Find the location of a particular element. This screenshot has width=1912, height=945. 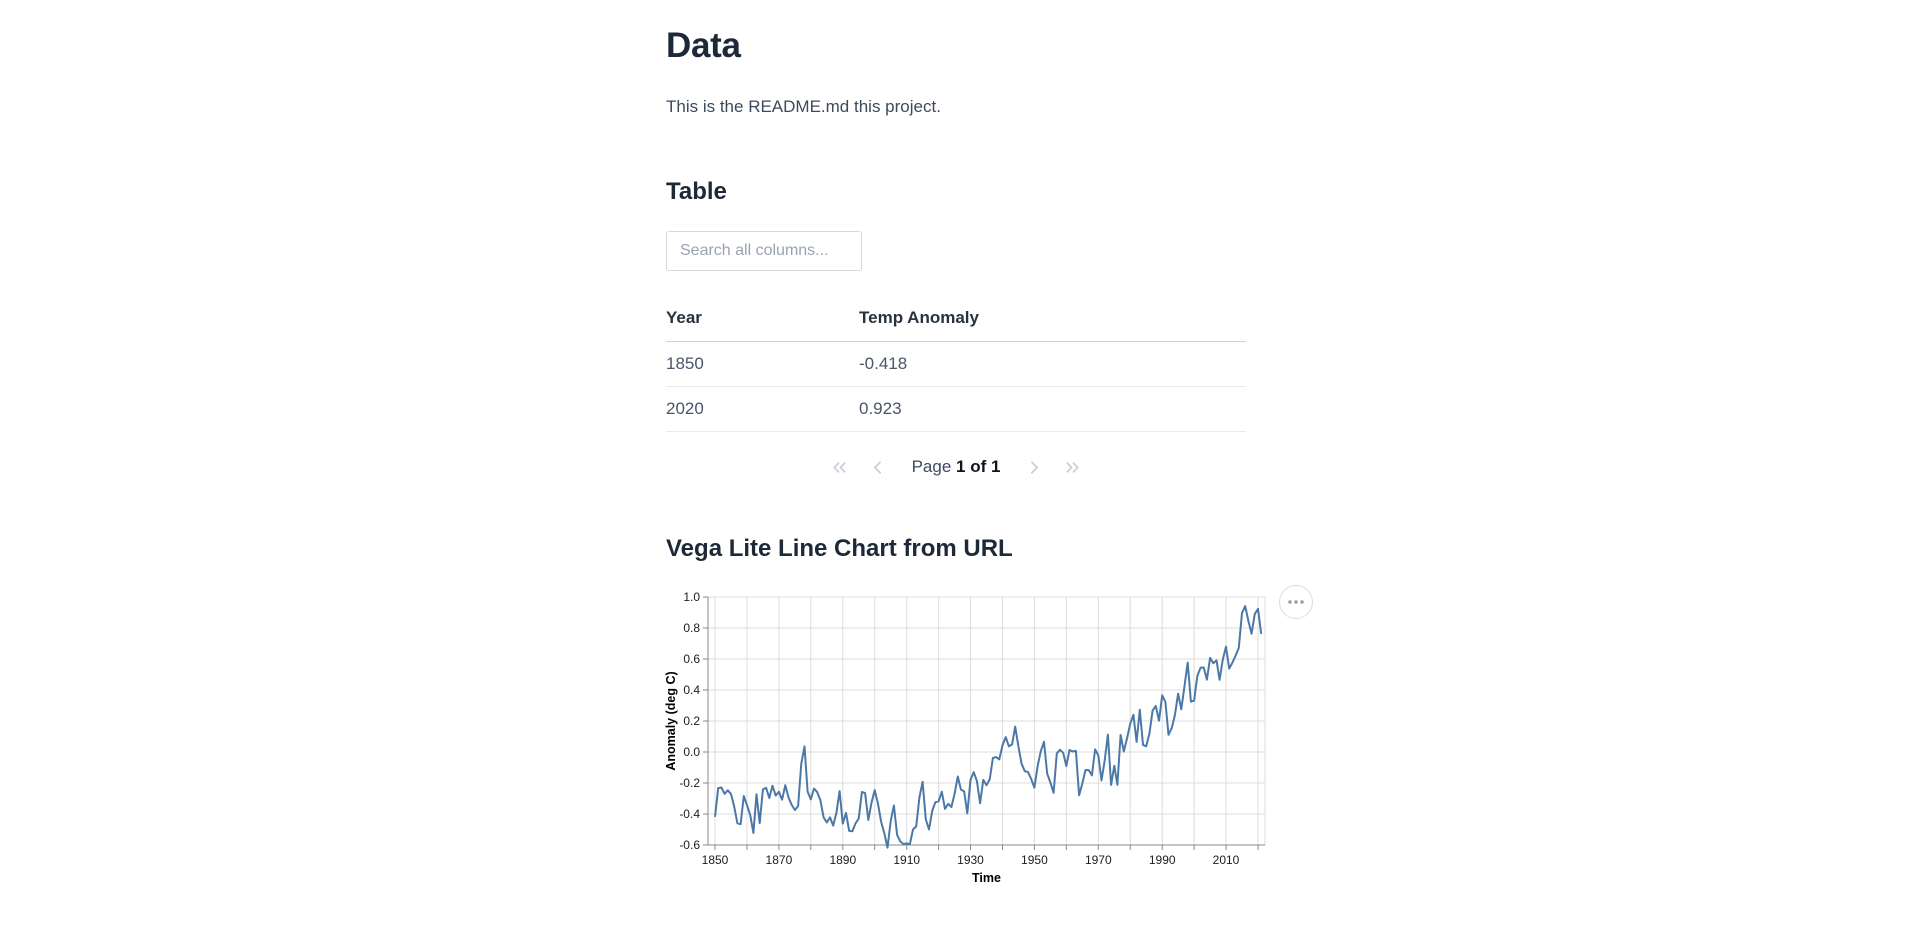

data-table: Year Temp Anomaly 1850 -0.418 2020 0.923 is located at coordinates (956, 364).